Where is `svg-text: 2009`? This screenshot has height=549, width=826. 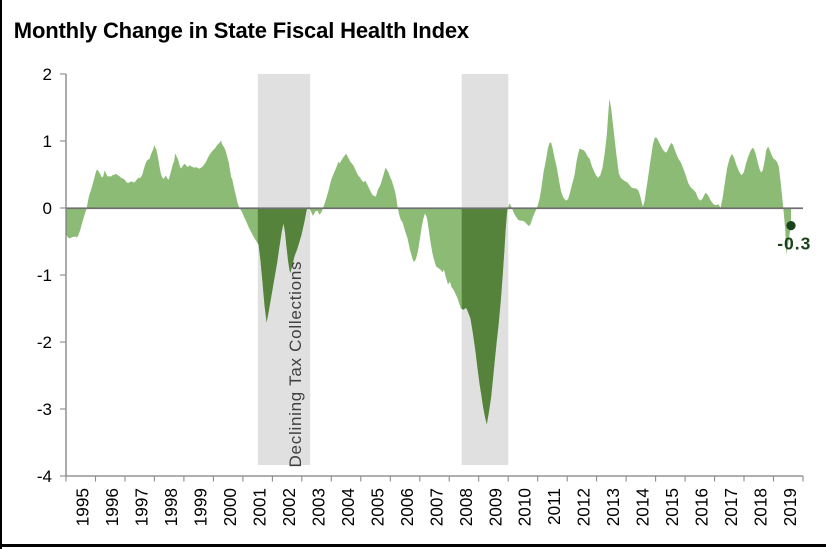 svg-text: 2009 is located at coordinates (495, 507).